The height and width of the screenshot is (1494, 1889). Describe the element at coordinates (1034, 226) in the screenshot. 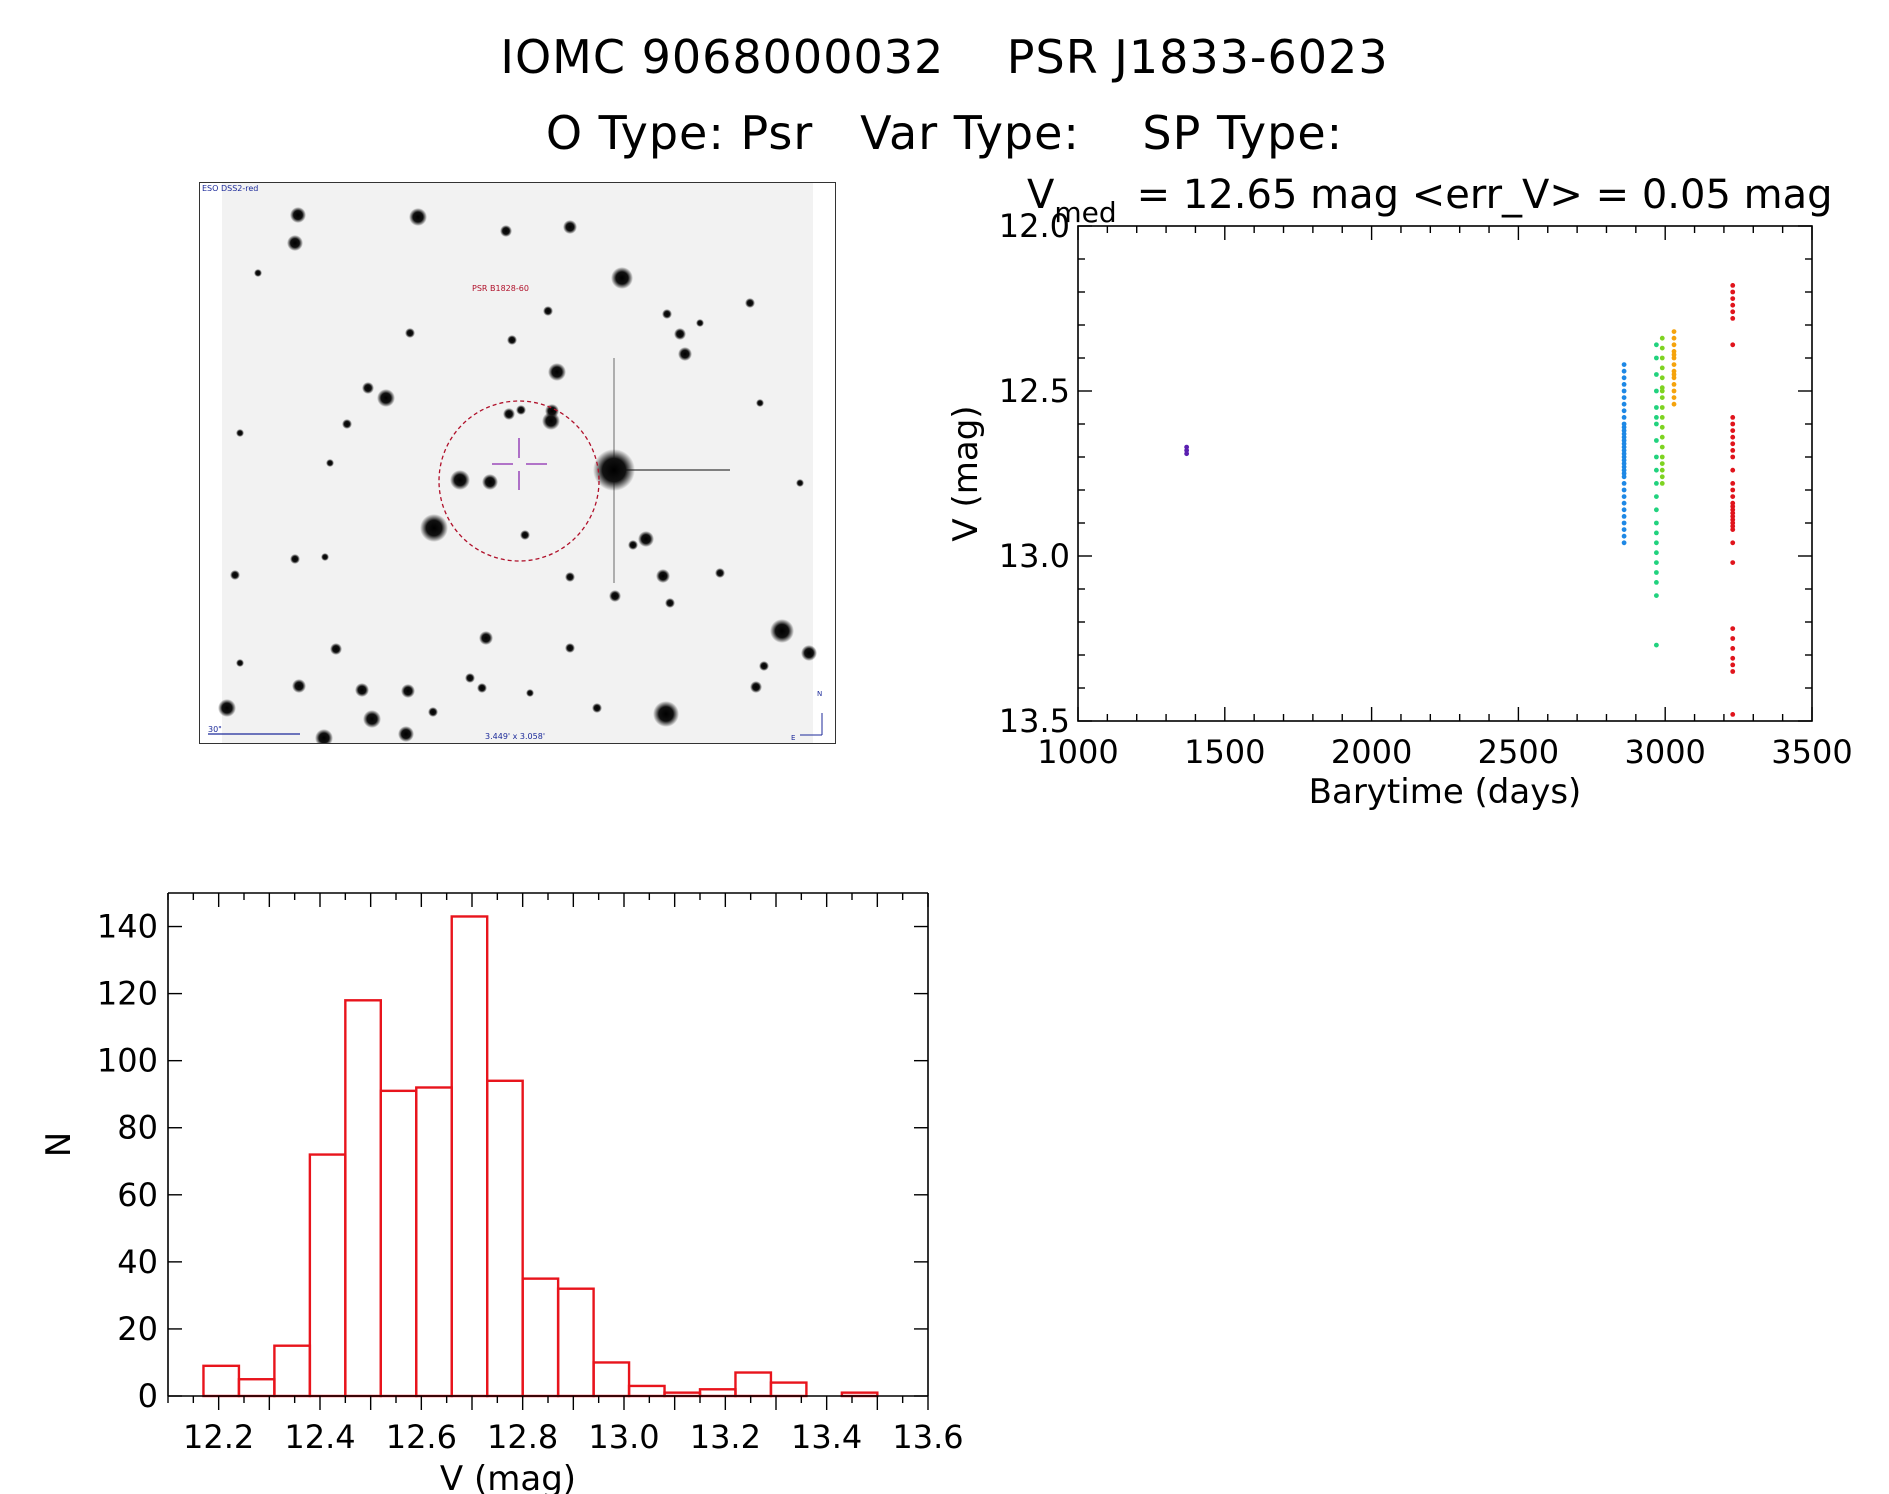

I see `lc-ytick-label: 12.0` at that location.